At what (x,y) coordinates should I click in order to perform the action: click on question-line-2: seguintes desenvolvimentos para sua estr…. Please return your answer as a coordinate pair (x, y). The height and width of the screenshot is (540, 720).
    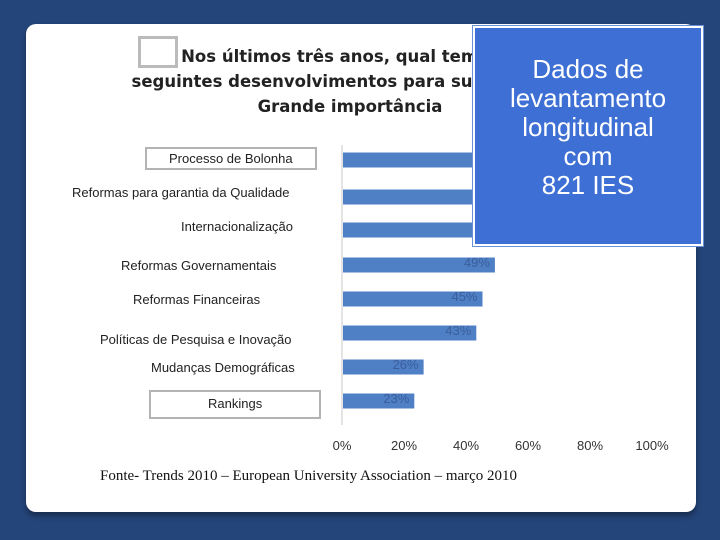
    Looking at the image, I should click on (350, 81).